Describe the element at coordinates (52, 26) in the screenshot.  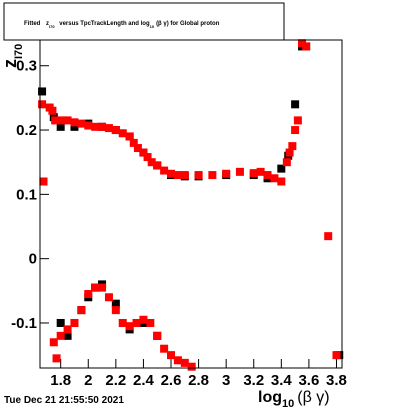
I see `title-part: I70` at that location.